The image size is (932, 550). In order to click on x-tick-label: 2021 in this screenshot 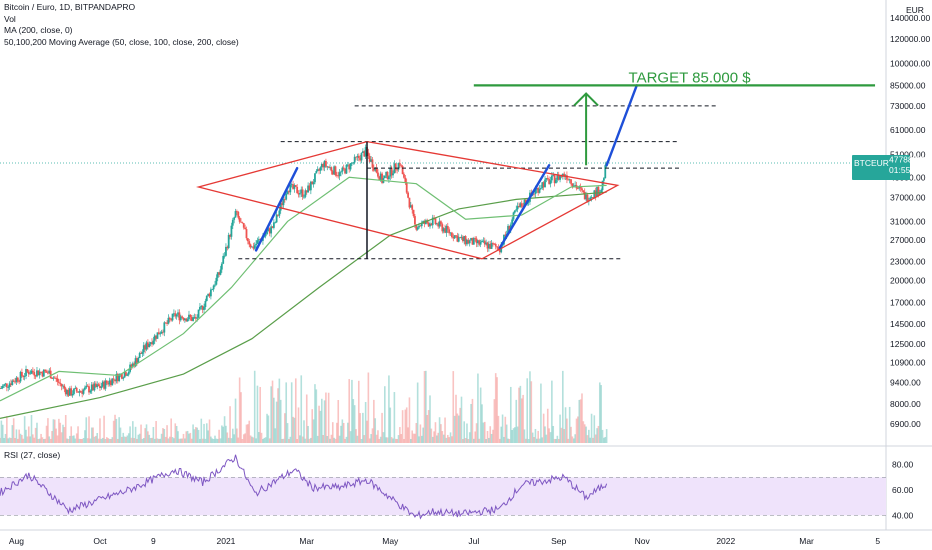, I will do `click(225, 541)`.